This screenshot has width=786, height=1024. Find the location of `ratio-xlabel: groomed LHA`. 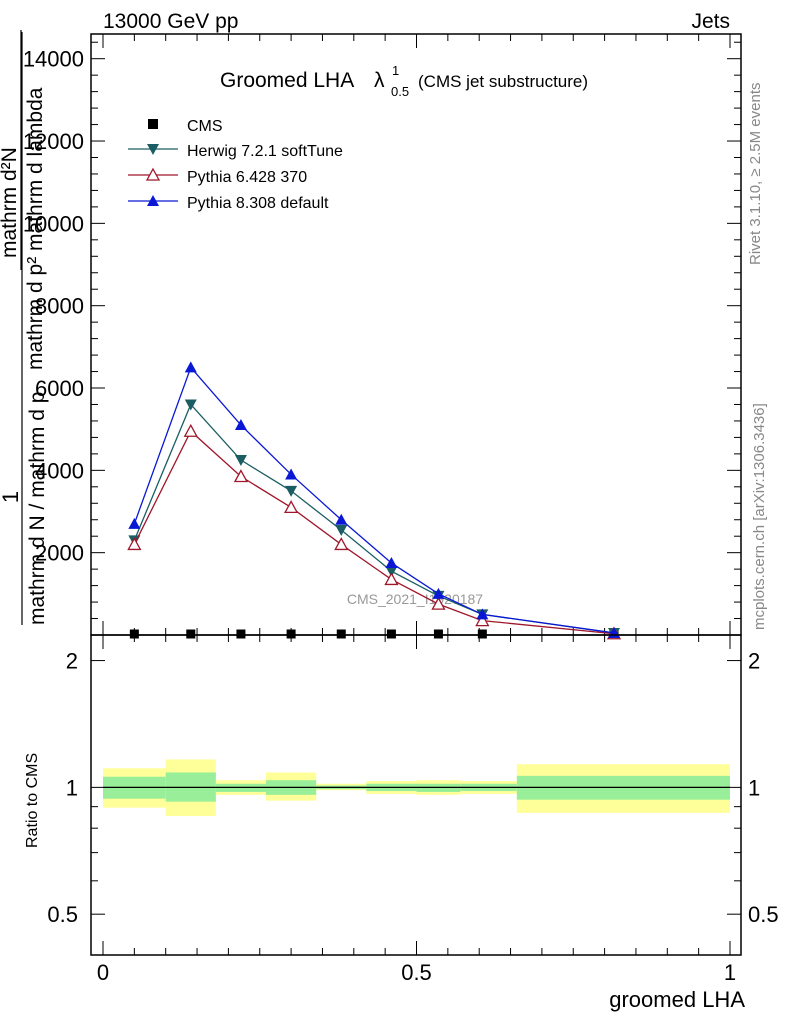

ratio-xlabel: groomed LHA is located at coordinates (677, 999).